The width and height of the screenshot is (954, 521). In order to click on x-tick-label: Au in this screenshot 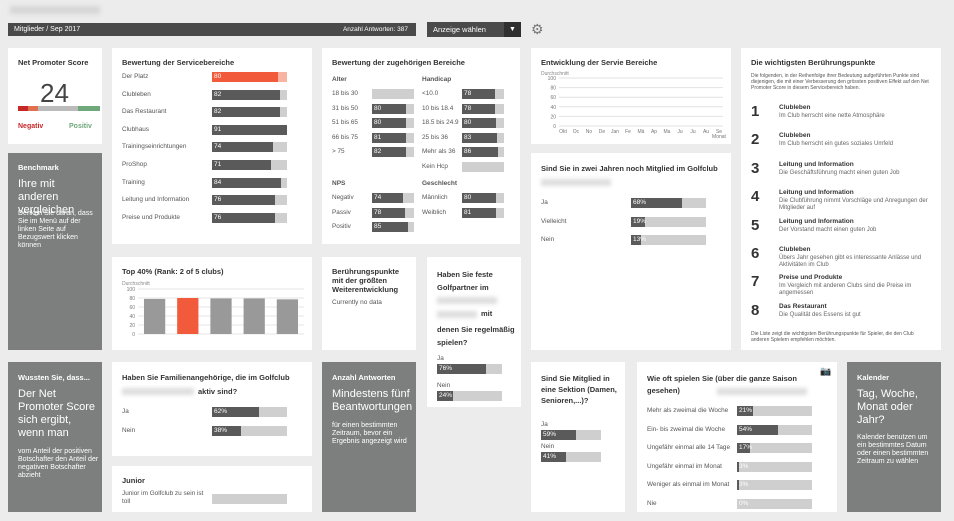, I will do `click(706, 132)`.